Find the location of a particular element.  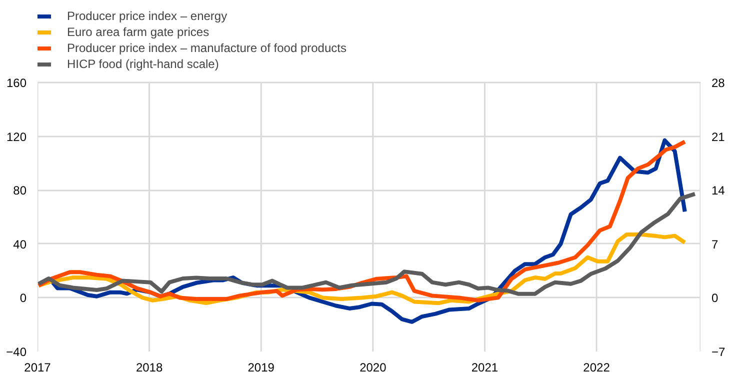

y2-tick-label: 14 is located at coordinates (719, 191).